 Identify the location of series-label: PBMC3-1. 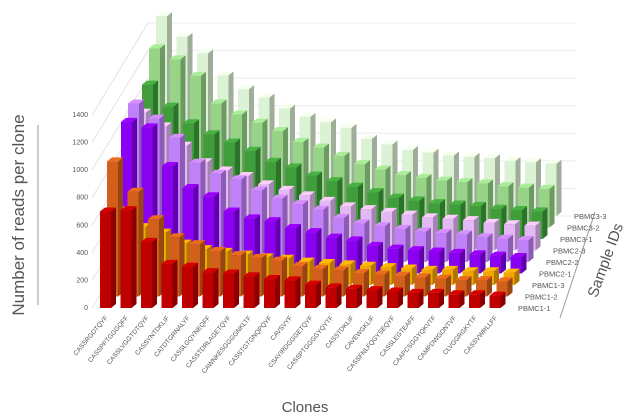
(576, 239).